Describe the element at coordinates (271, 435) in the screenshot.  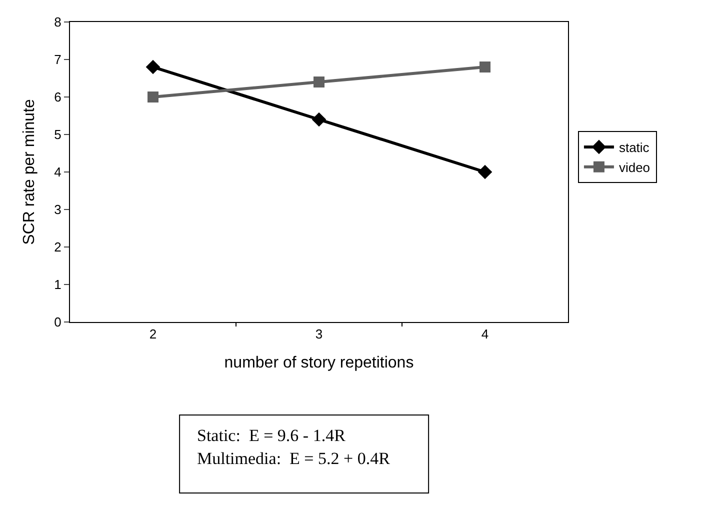
I see `text: Static: E = 9.6 - 1.4R` at that location.